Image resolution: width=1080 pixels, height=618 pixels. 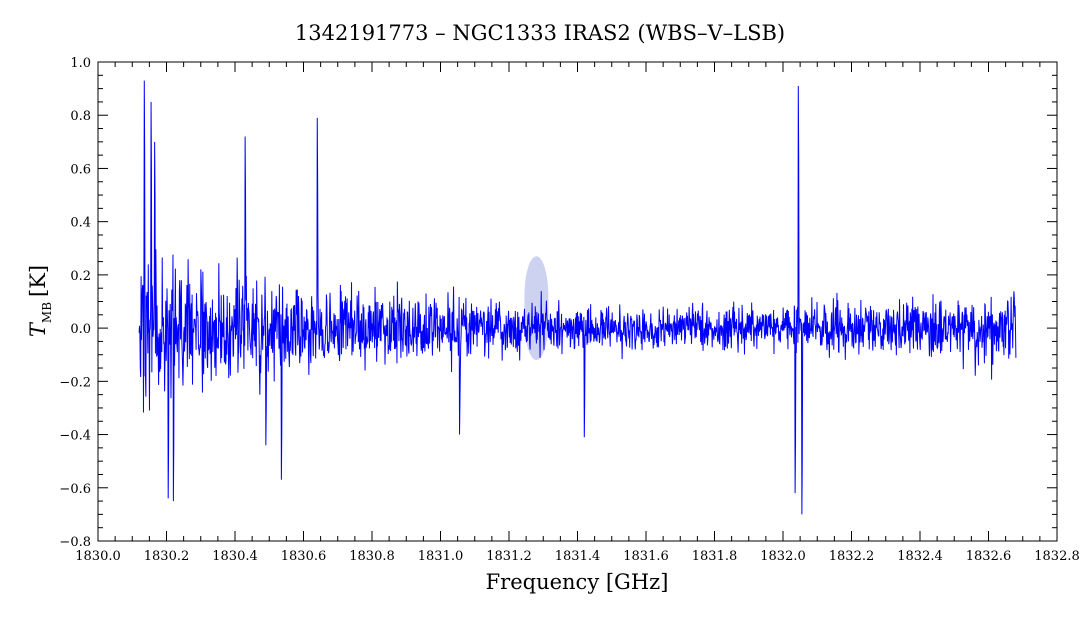 I want to click on y-tick-label: 0.8, so click(x=80, y=116).